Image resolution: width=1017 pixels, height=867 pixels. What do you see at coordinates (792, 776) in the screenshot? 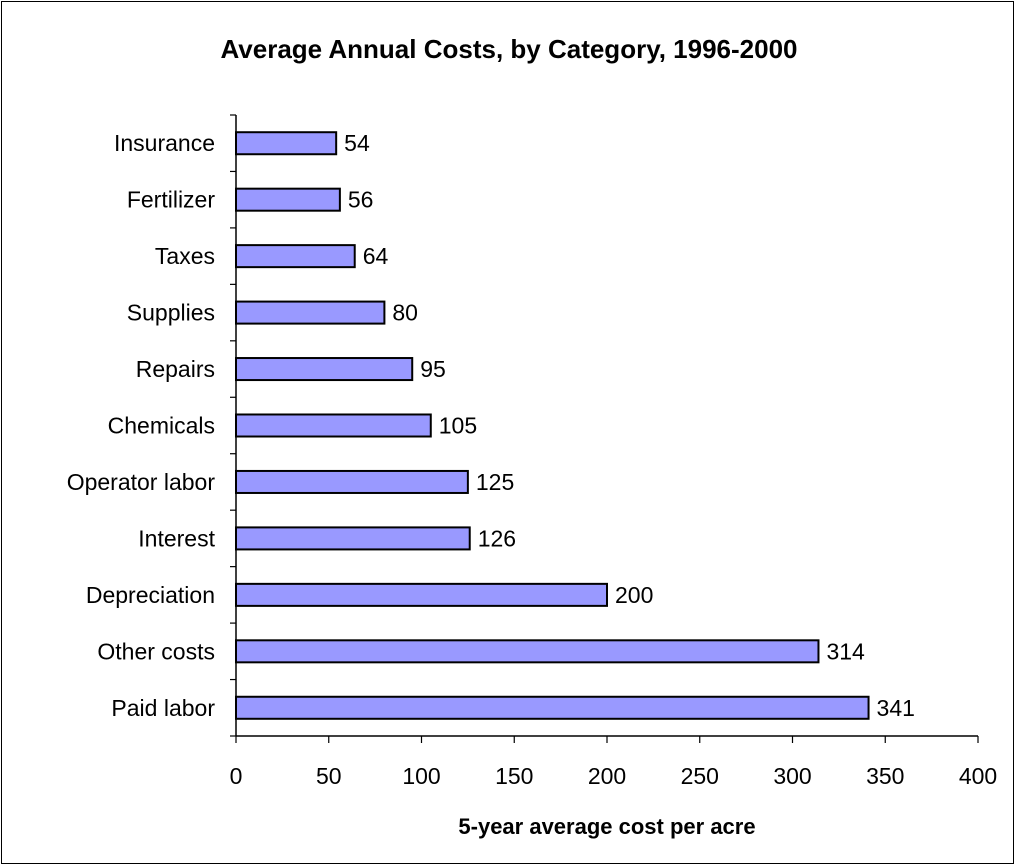
I see `x-tick-label: 300` at bounding box center [792, 776].